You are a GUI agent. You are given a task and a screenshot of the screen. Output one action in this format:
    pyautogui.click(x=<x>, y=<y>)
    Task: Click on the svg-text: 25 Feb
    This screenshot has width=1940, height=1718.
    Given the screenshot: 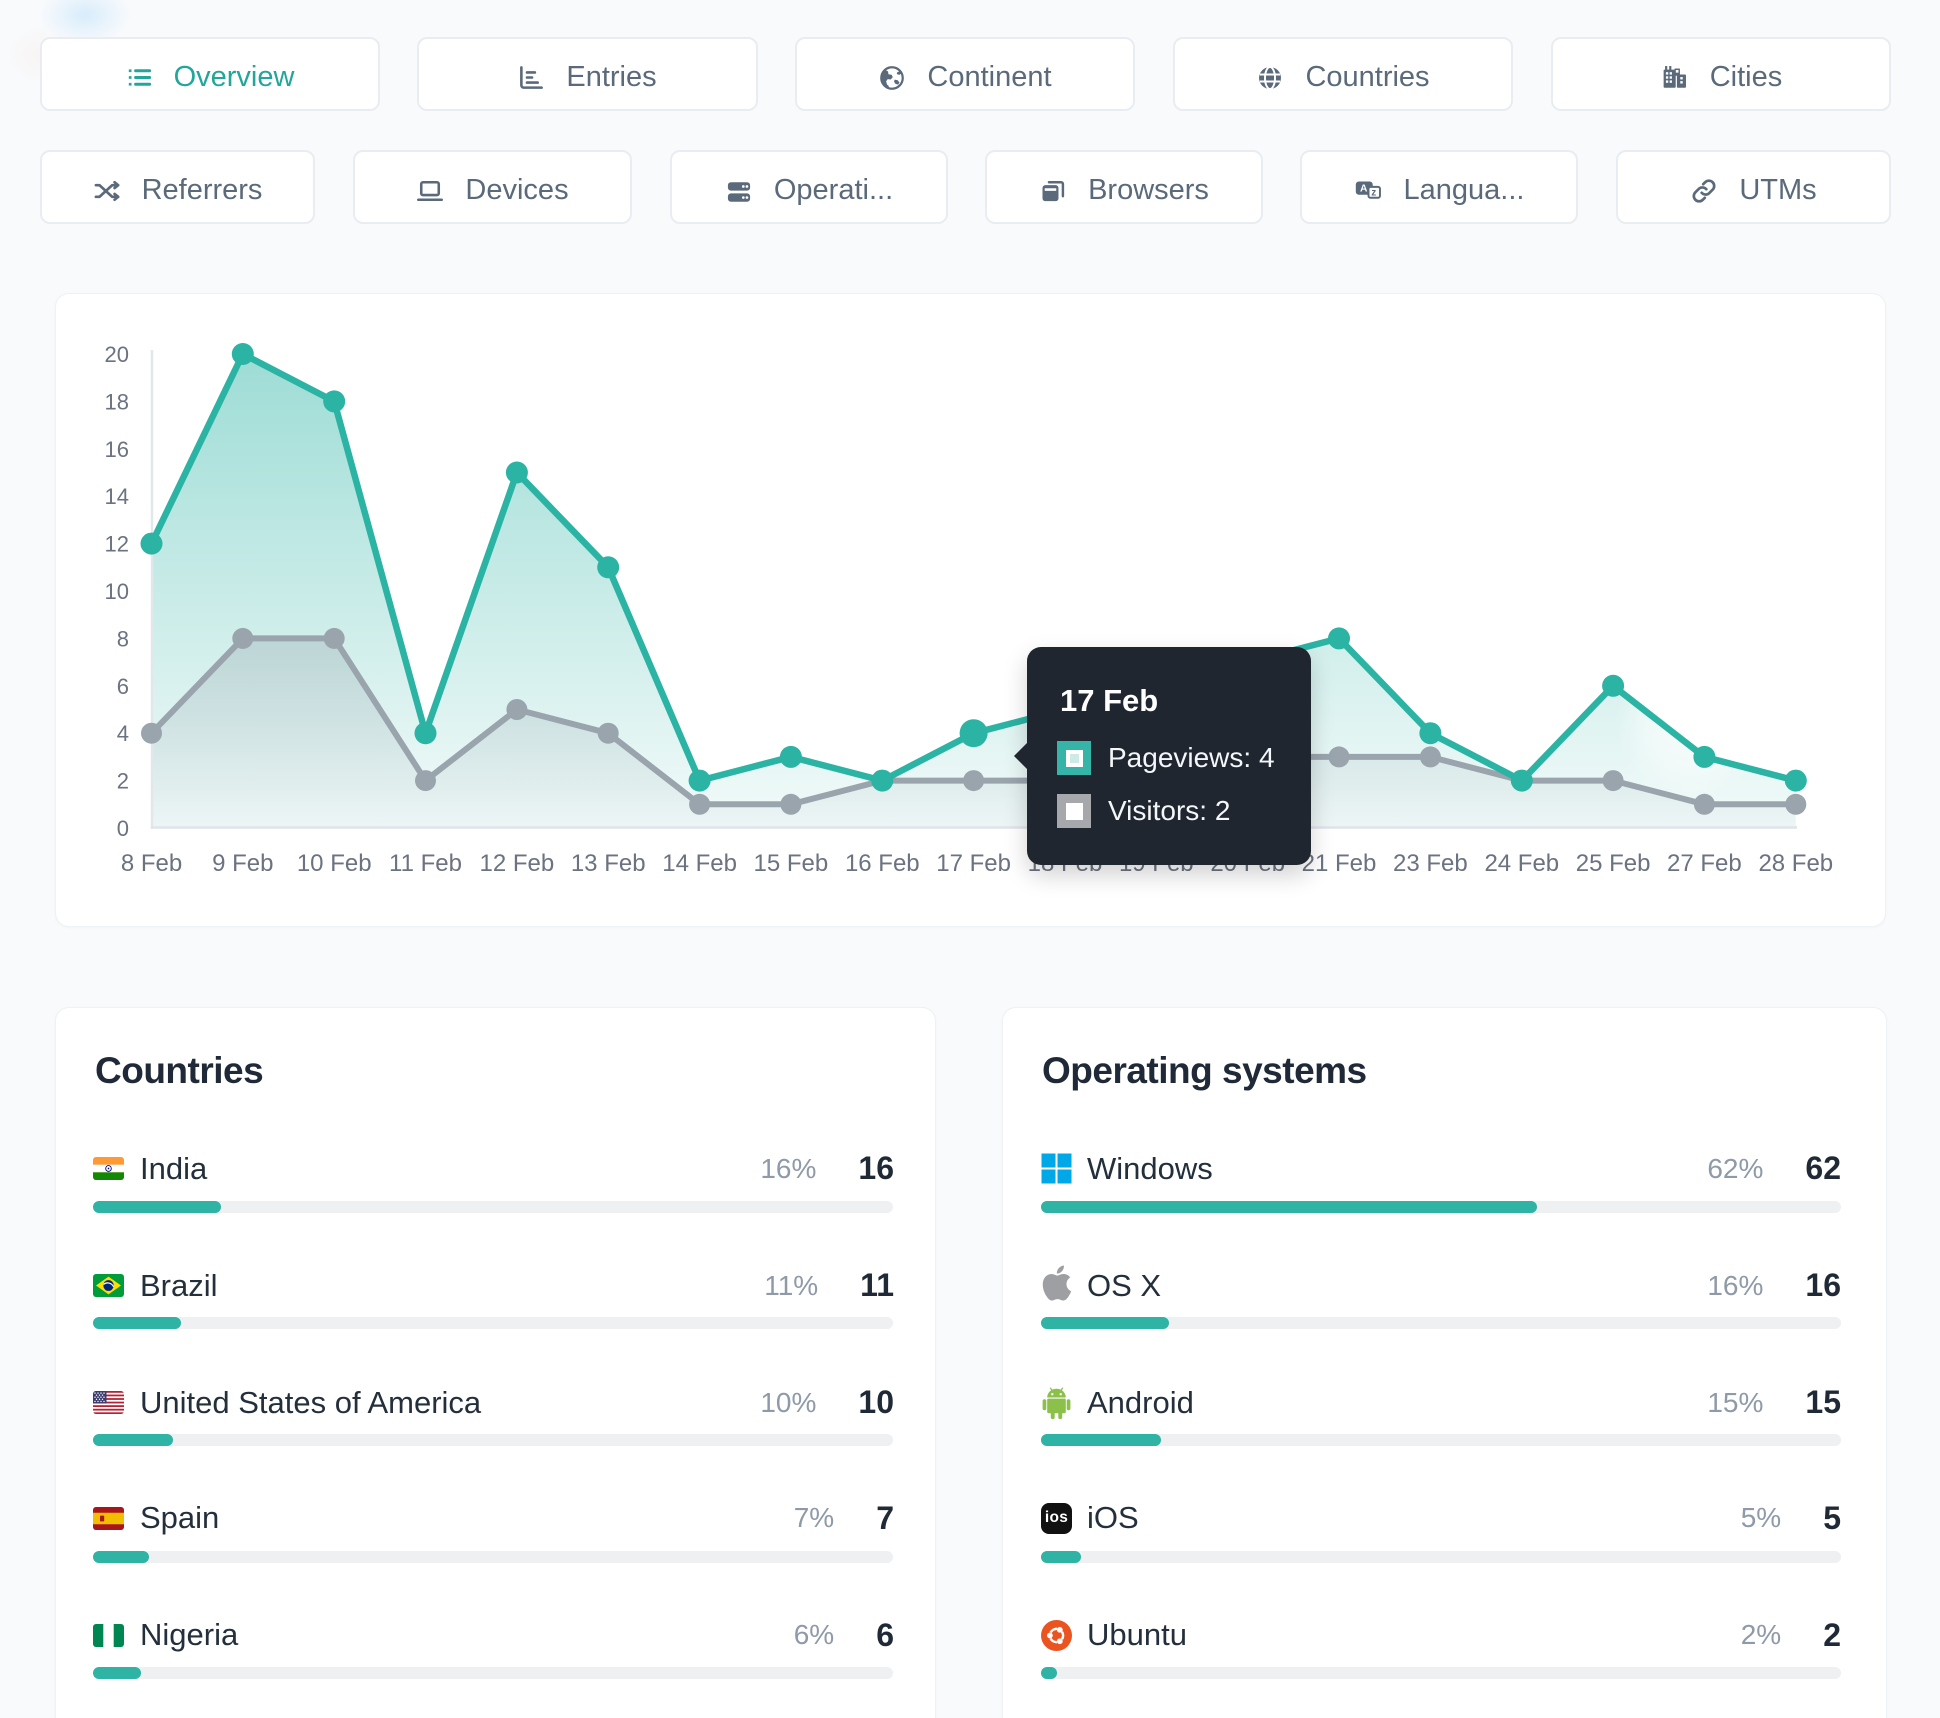 What is the action you would take?
    pyautogui.click(x=1613, y=863)
    